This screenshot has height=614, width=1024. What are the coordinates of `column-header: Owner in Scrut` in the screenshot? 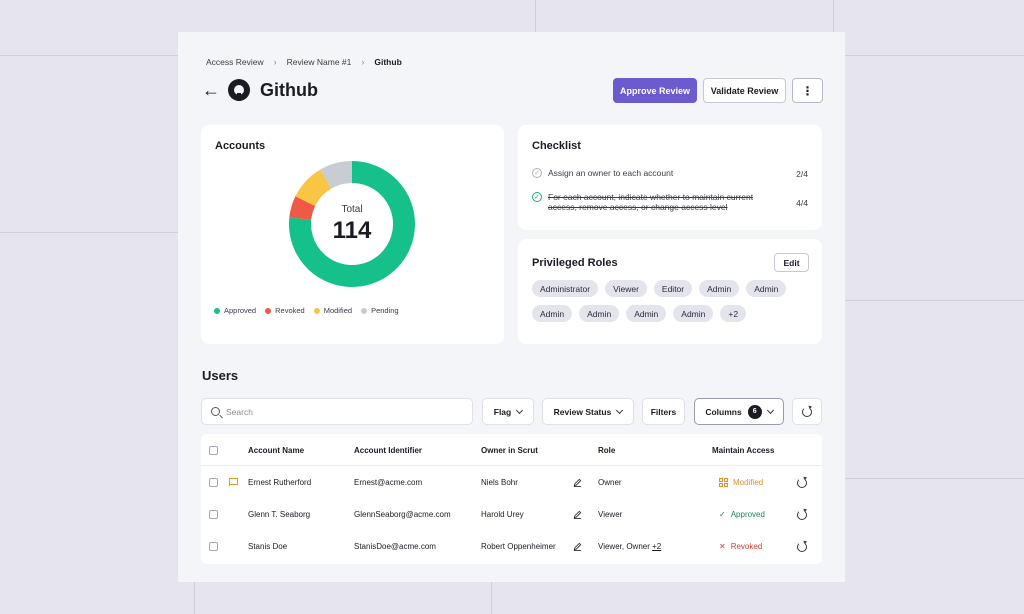 It's located at (509, 450).